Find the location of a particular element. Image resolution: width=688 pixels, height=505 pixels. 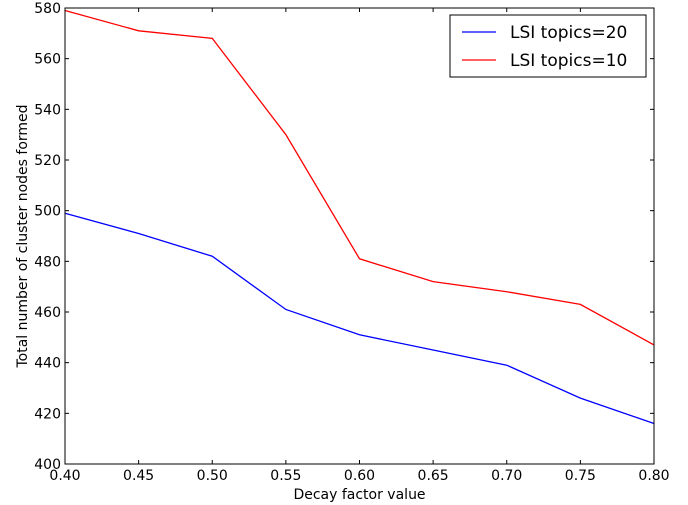

legend-box is located at coordinates (548, 46).